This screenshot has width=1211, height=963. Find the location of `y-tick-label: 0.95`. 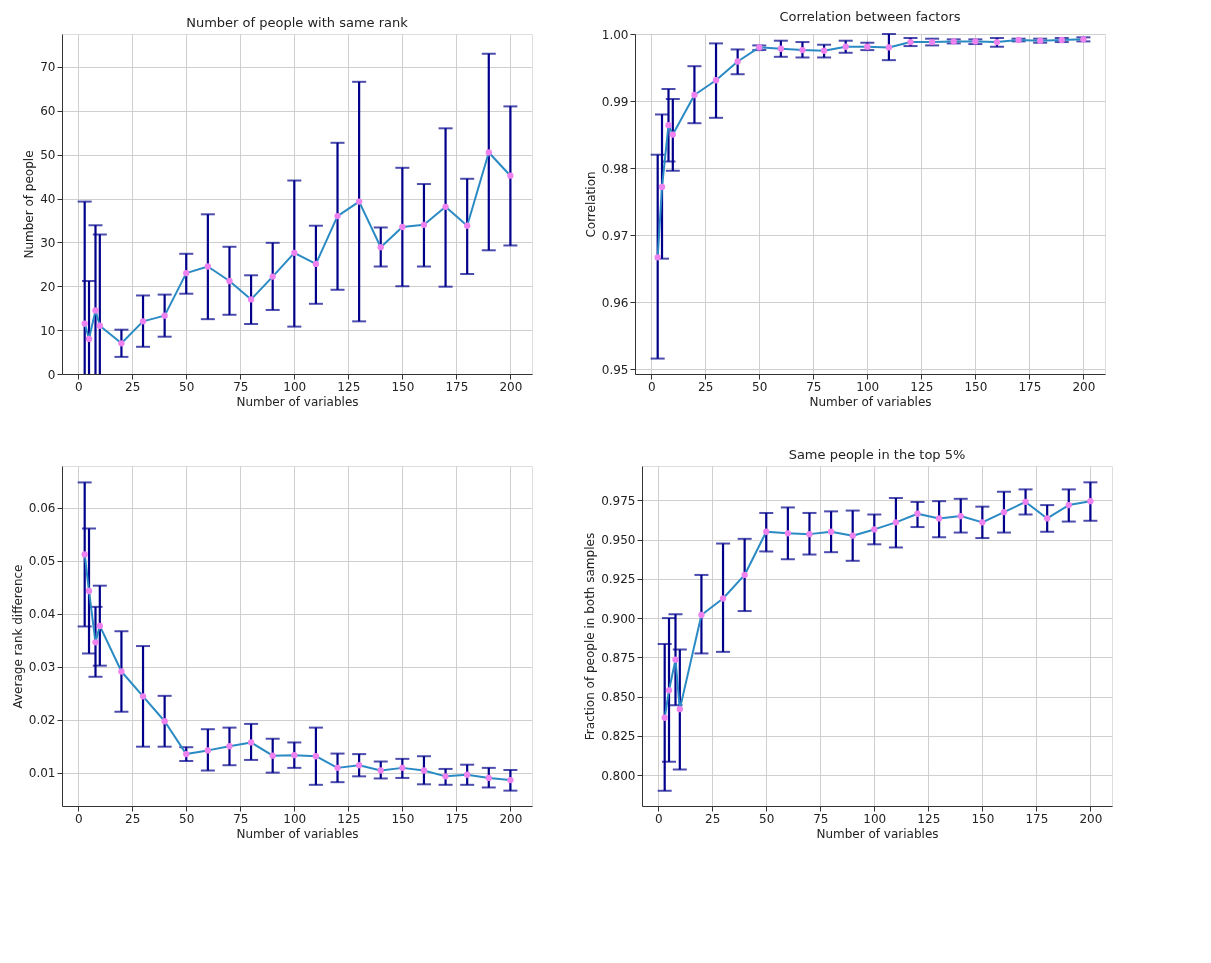

y-tick-label: 0.95 is located at coordinates (615, 369).